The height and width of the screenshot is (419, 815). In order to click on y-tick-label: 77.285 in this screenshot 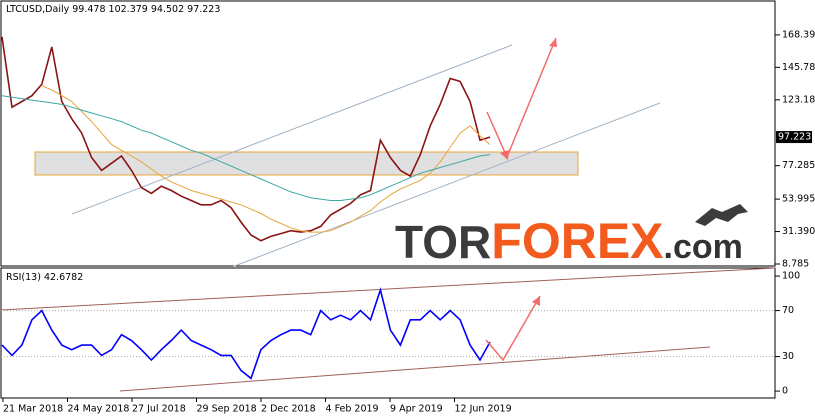, I will do `click(798, 165)`.